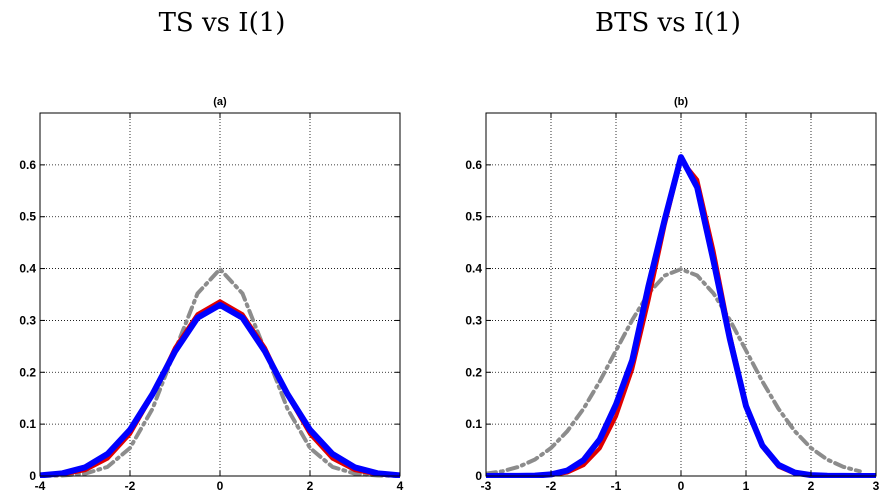  Describe the element at coordinates (40, 486) in the screenshot. I see `x-tick-label: -4` at that location.